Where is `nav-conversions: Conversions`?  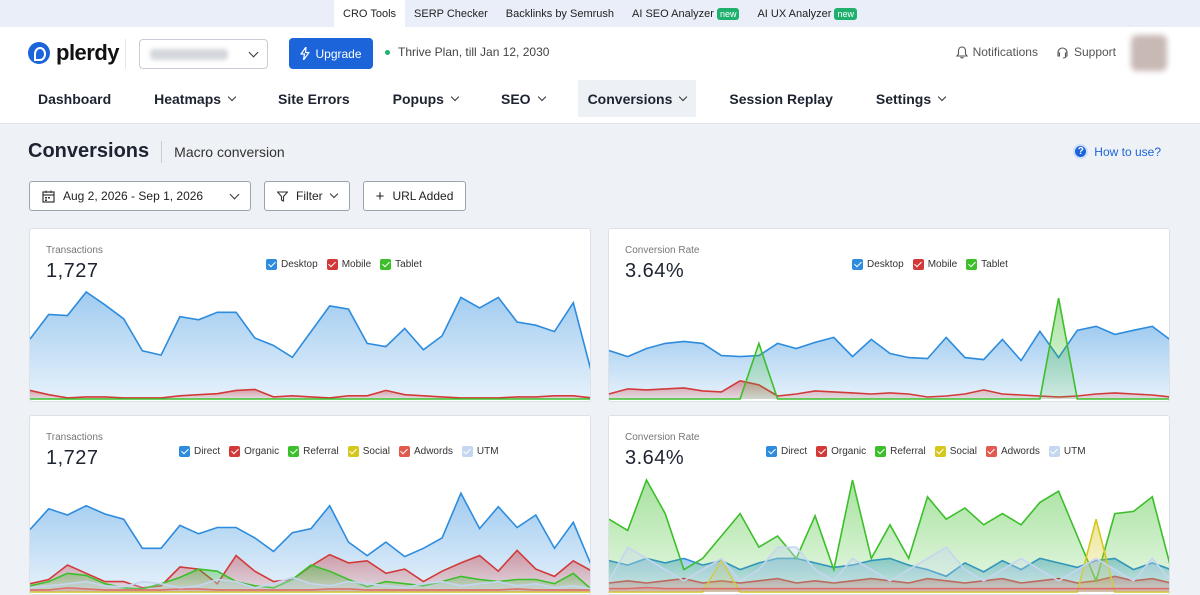
nav-conversions: Conversions is located at coordinates (637, 98).